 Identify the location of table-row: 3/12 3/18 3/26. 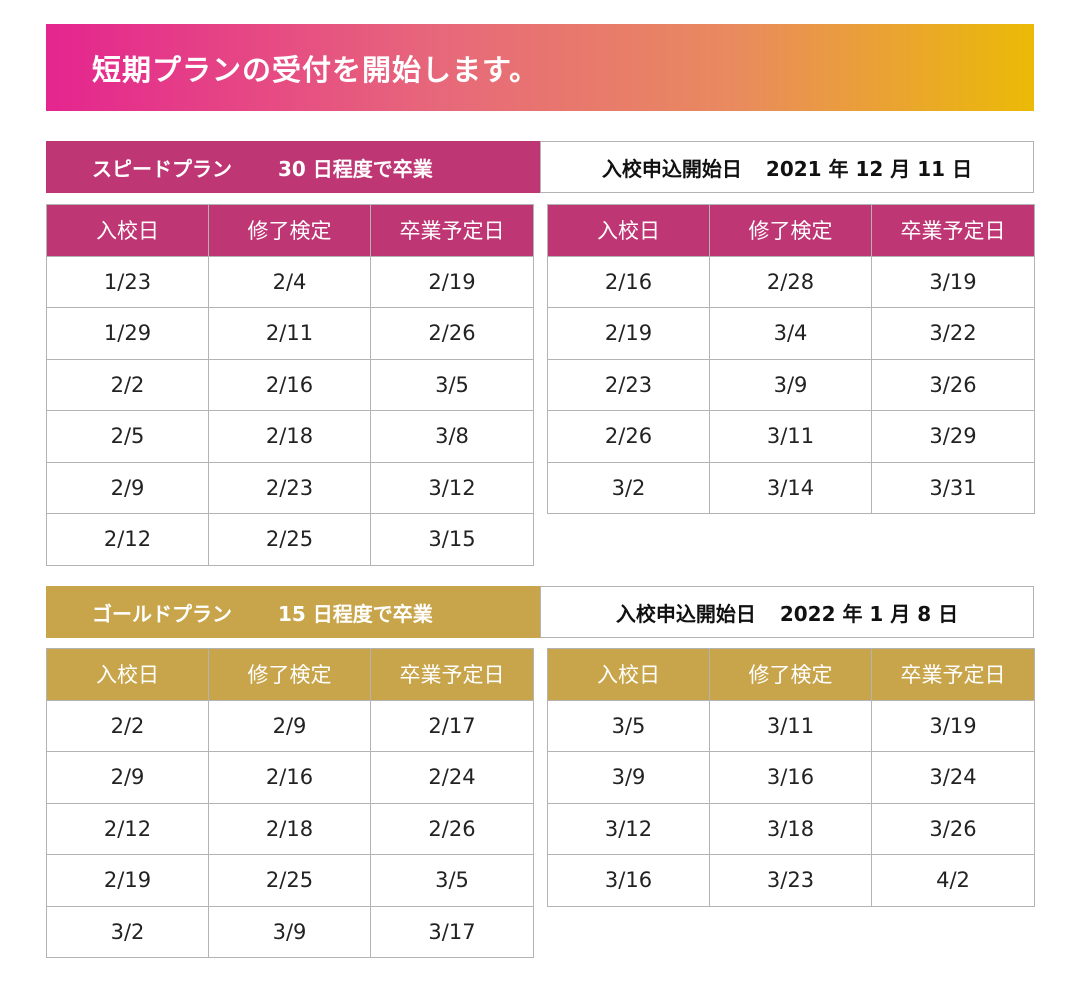
(791, 828).